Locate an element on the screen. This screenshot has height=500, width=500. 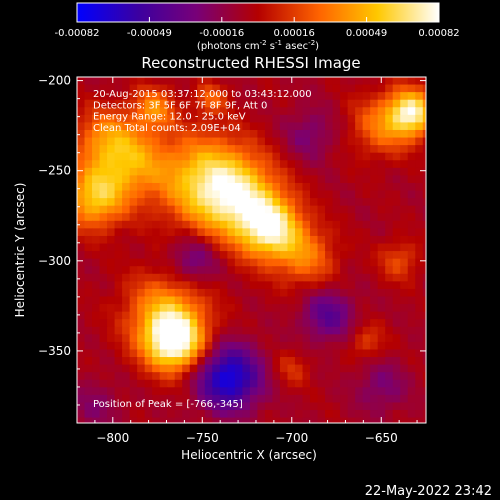
y-tick-label: −200 is located at coordinates (54, 81).